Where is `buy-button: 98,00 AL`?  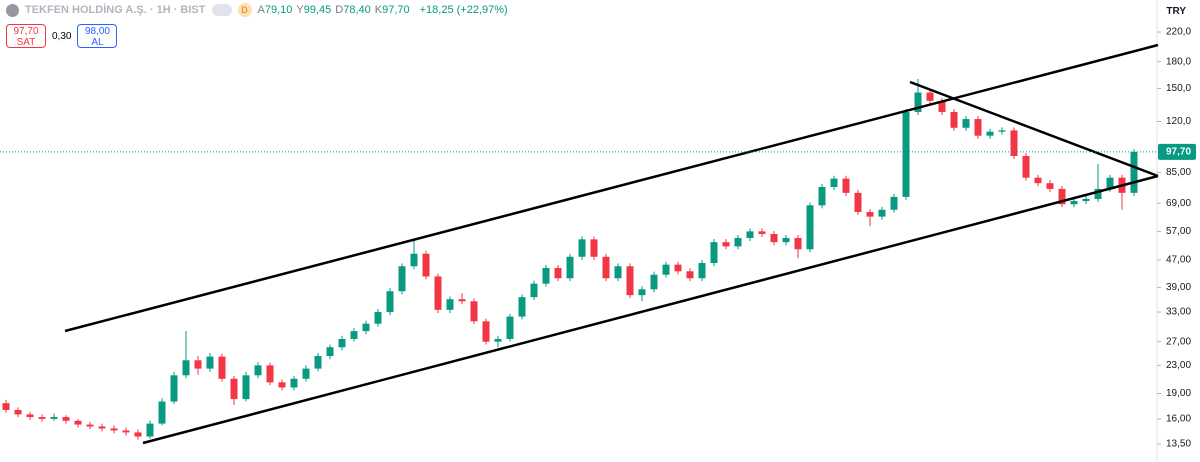
buy-button: 98,00 AL is located at coordinates (97, 36).